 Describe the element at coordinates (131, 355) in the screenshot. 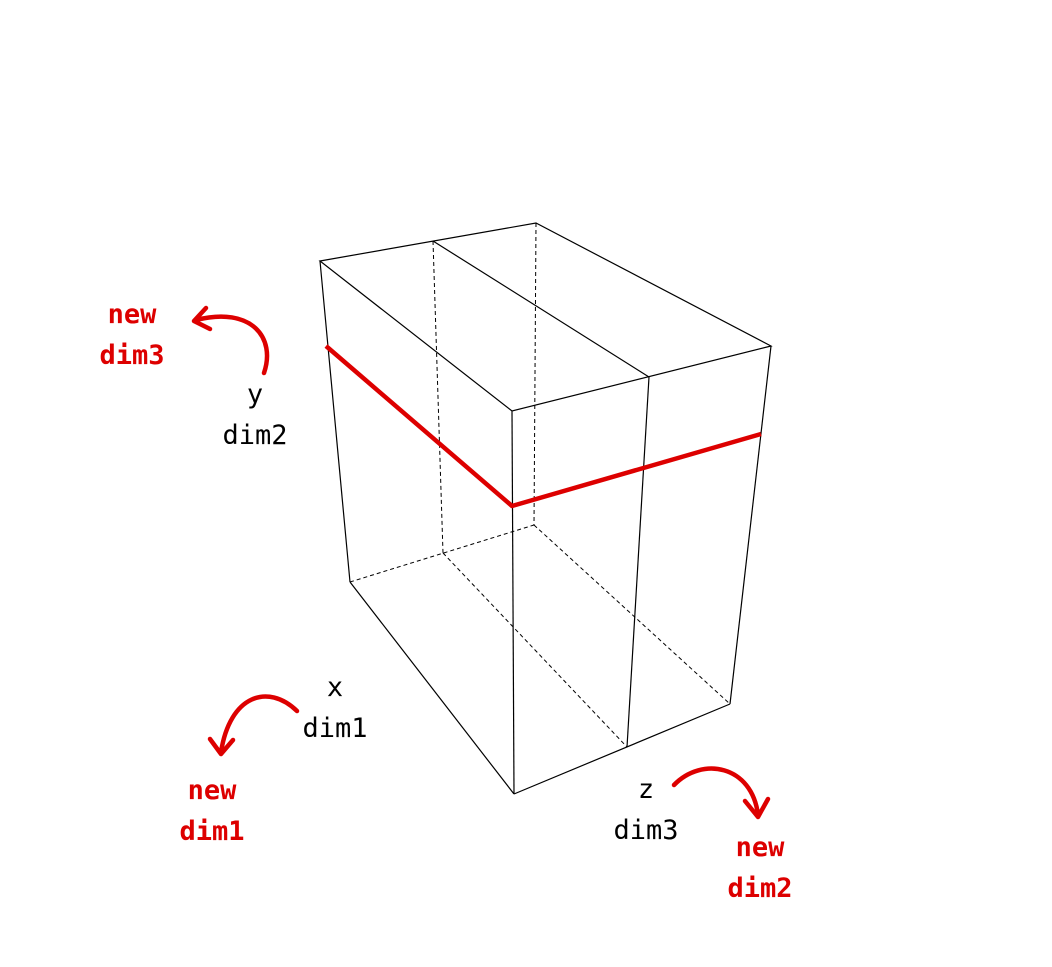

I see `new-dim3-label-bottom: dim3` at that location.